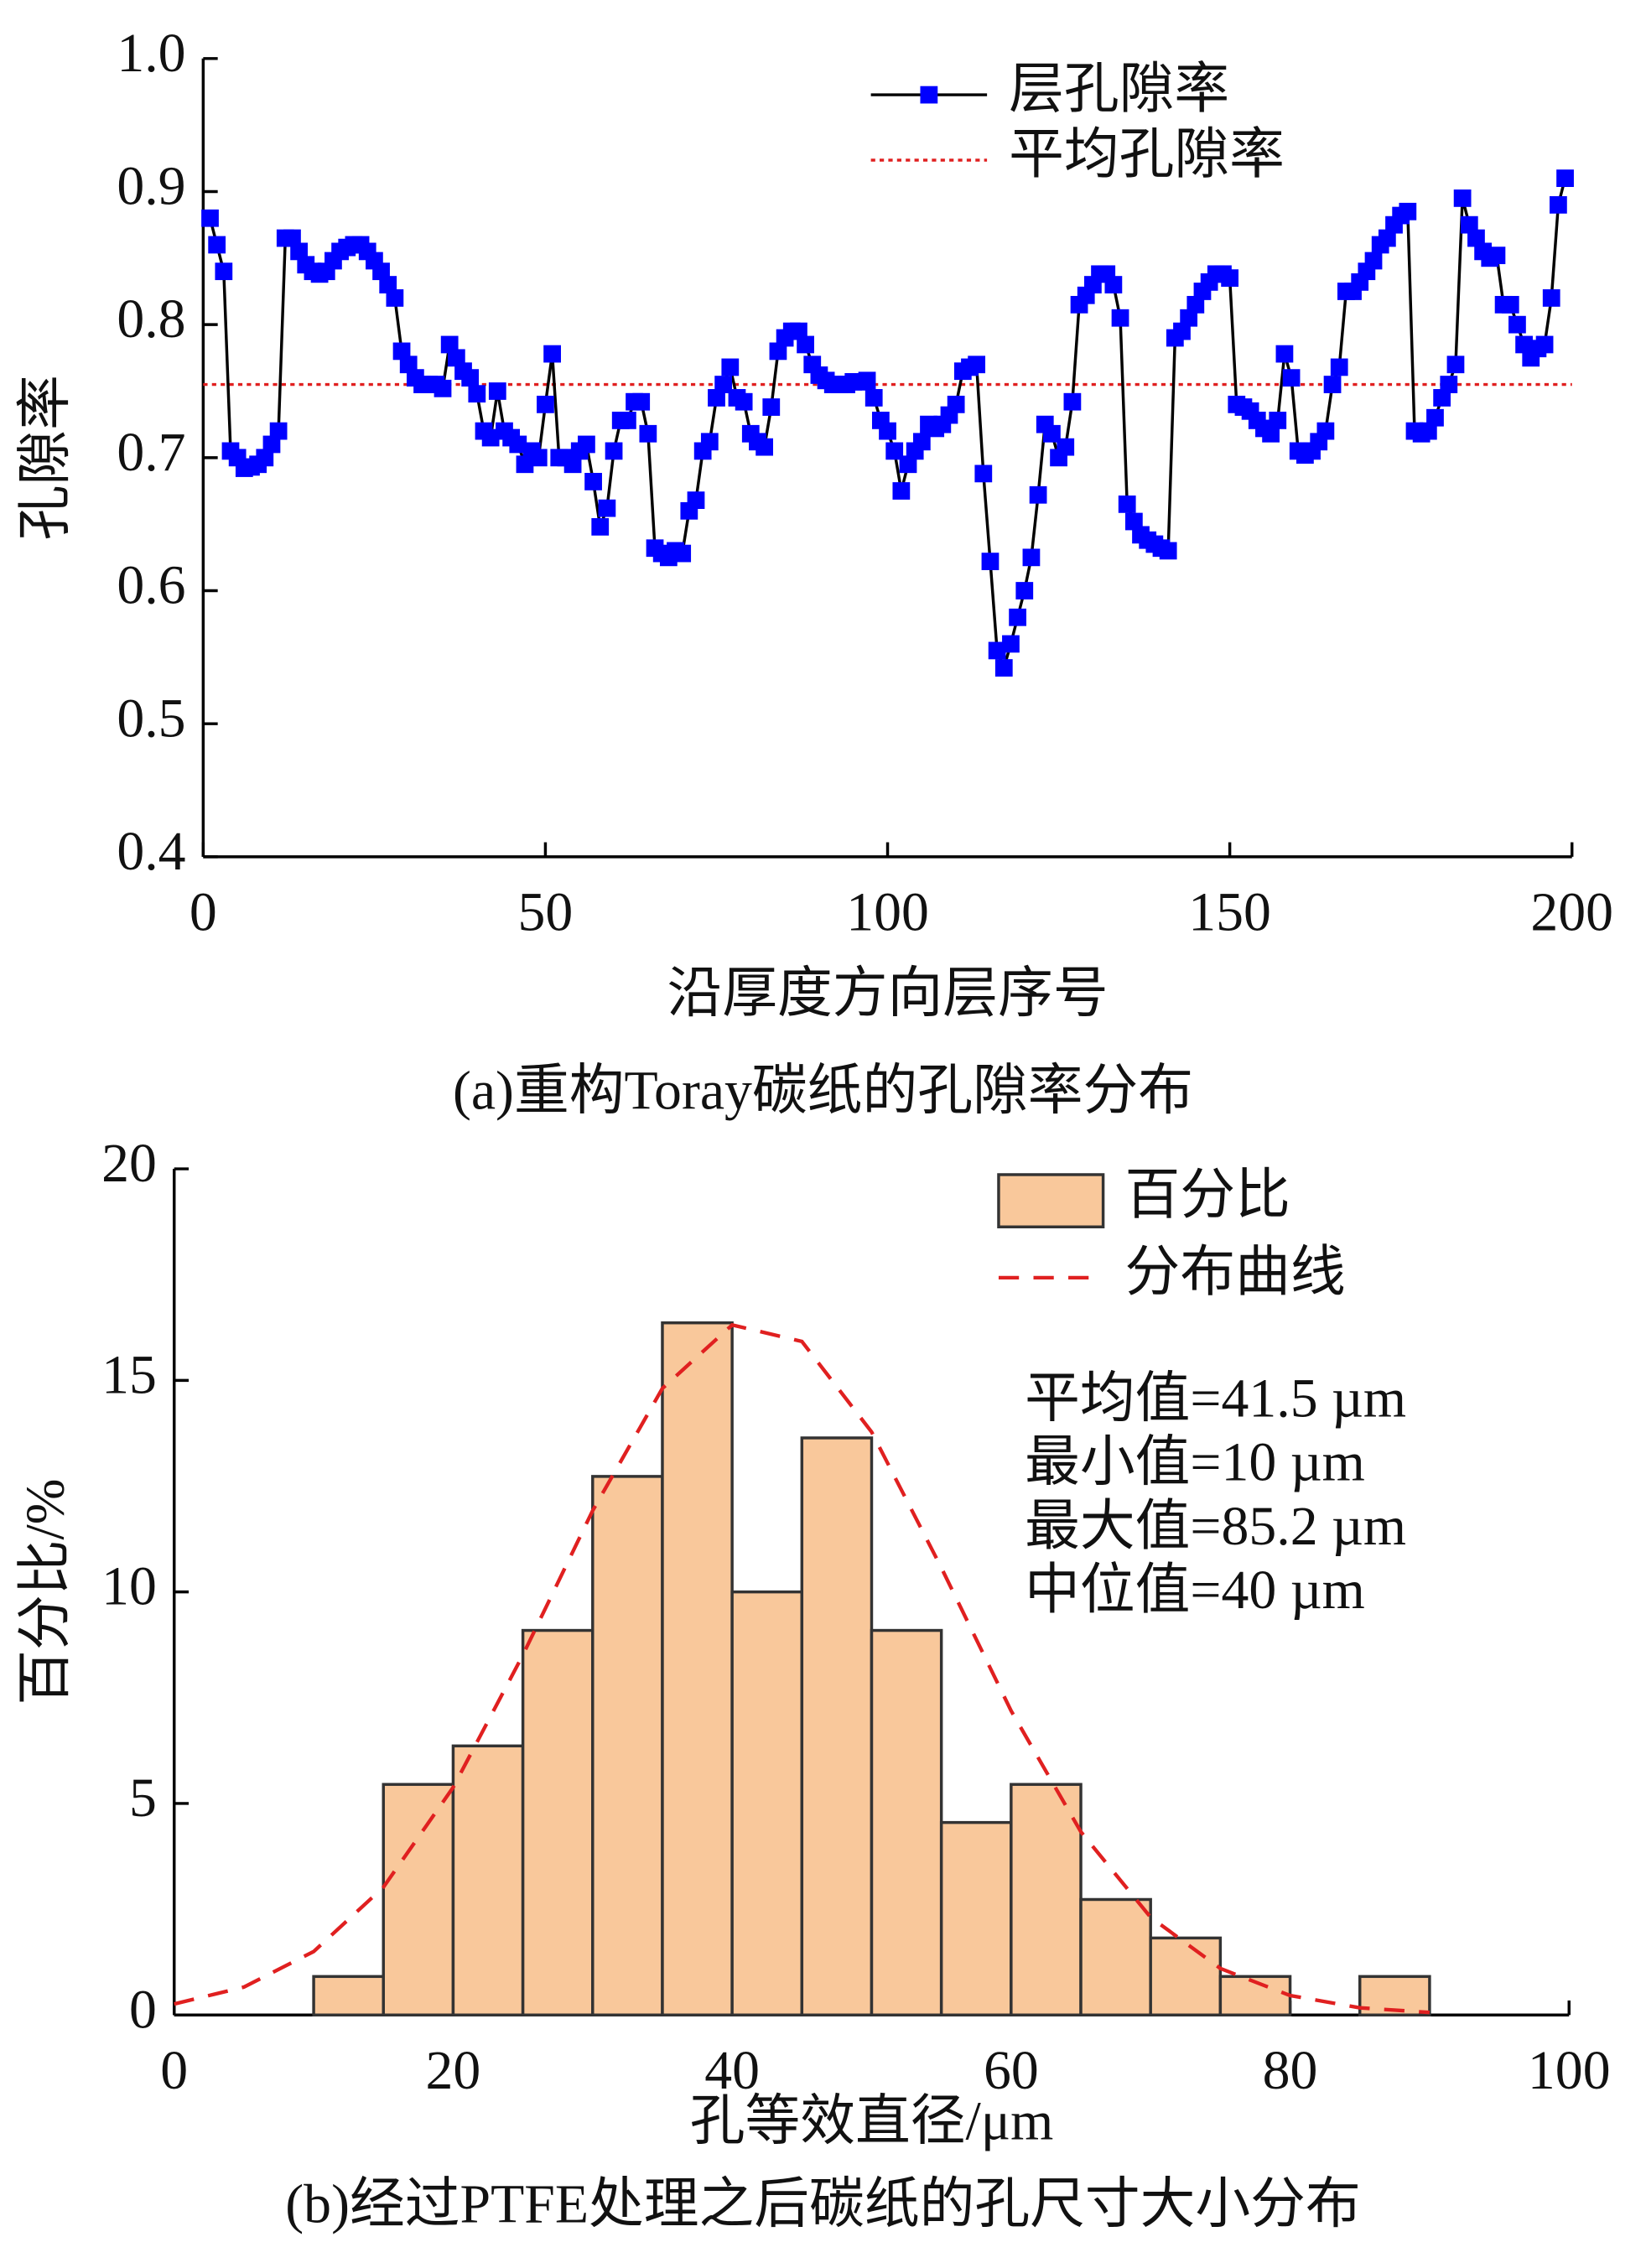 This screenshot has height=2268, width=1646. What do you see at coordinates (129, 1374) in the screenshot?
I see `y-tick-label: 15` at bounding box center [129, 1374].